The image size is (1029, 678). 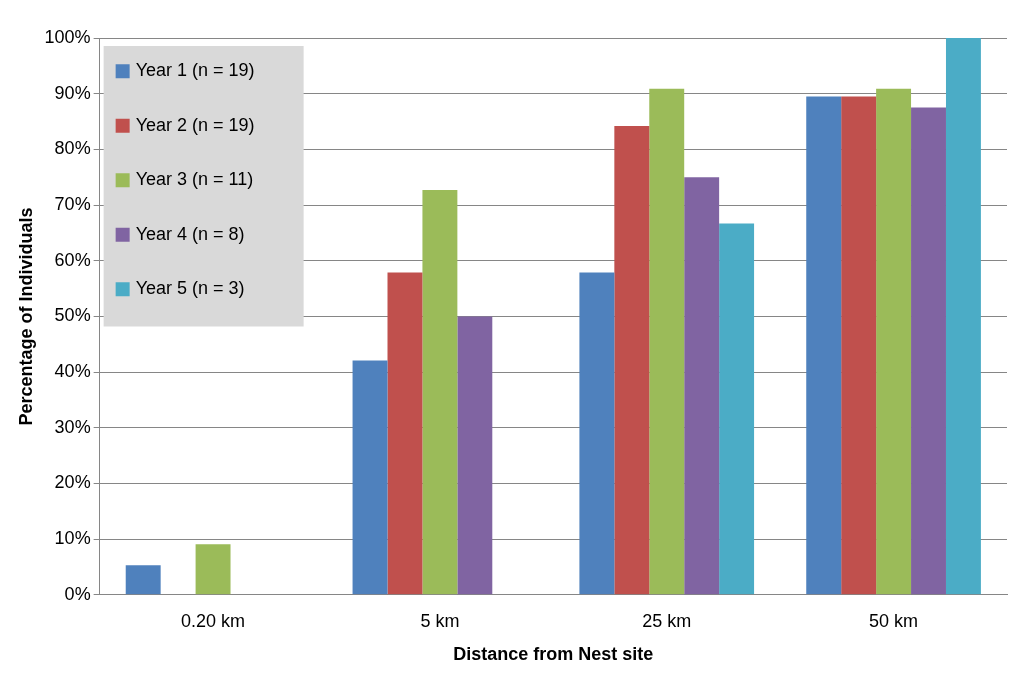 What do you see at coordinates (667, 620) in the screenshot?
I see `x-tick-label: 25 km` at bounding box center [667, 620].